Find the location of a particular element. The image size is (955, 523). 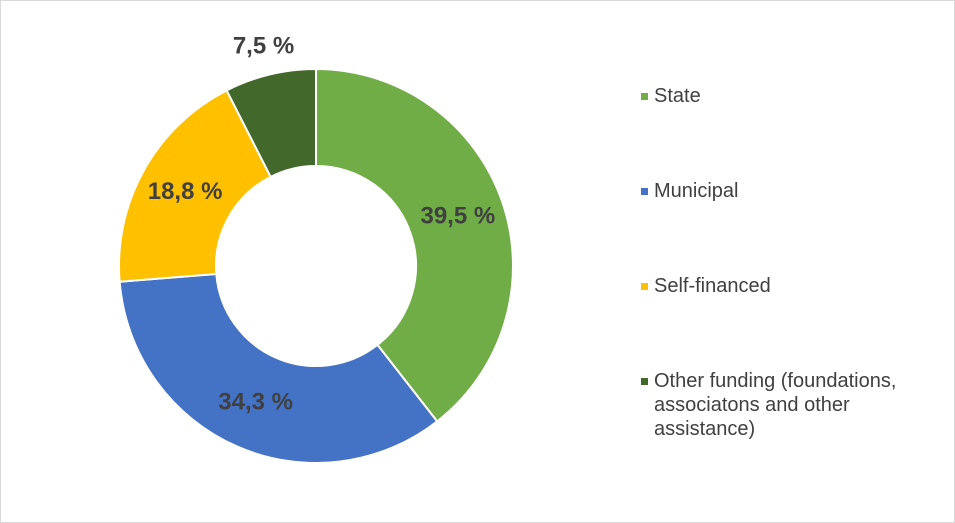

legend-label: State is located at coordinates (677, 96).